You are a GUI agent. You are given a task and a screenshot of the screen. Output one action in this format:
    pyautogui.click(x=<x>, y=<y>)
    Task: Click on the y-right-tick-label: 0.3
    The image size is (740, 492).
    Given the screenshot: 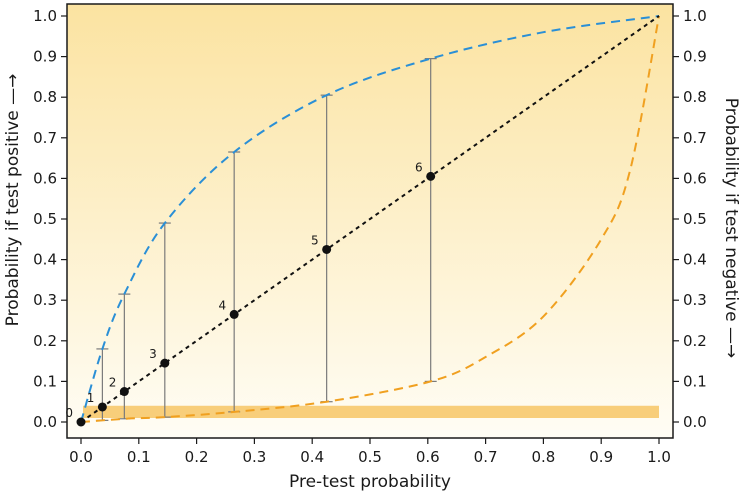 What is the action you would take?
    pyautogui.click(x=695, y=300)
    